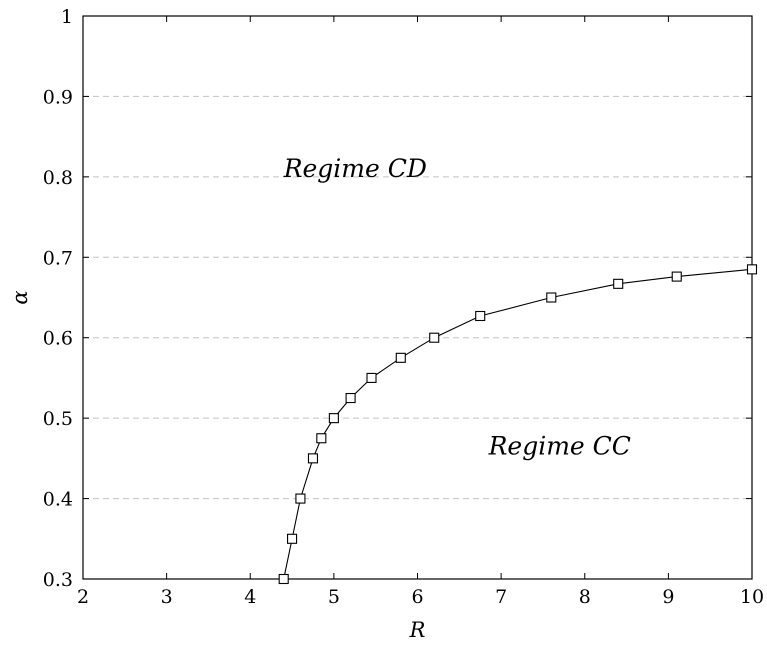 Image resolution: width=767 pixels, height=645 pixels. What do you see at coordinates (58, 500) in the screenshot?
I see `y-tick-label: 0.4` at bounding box center [58, 500].